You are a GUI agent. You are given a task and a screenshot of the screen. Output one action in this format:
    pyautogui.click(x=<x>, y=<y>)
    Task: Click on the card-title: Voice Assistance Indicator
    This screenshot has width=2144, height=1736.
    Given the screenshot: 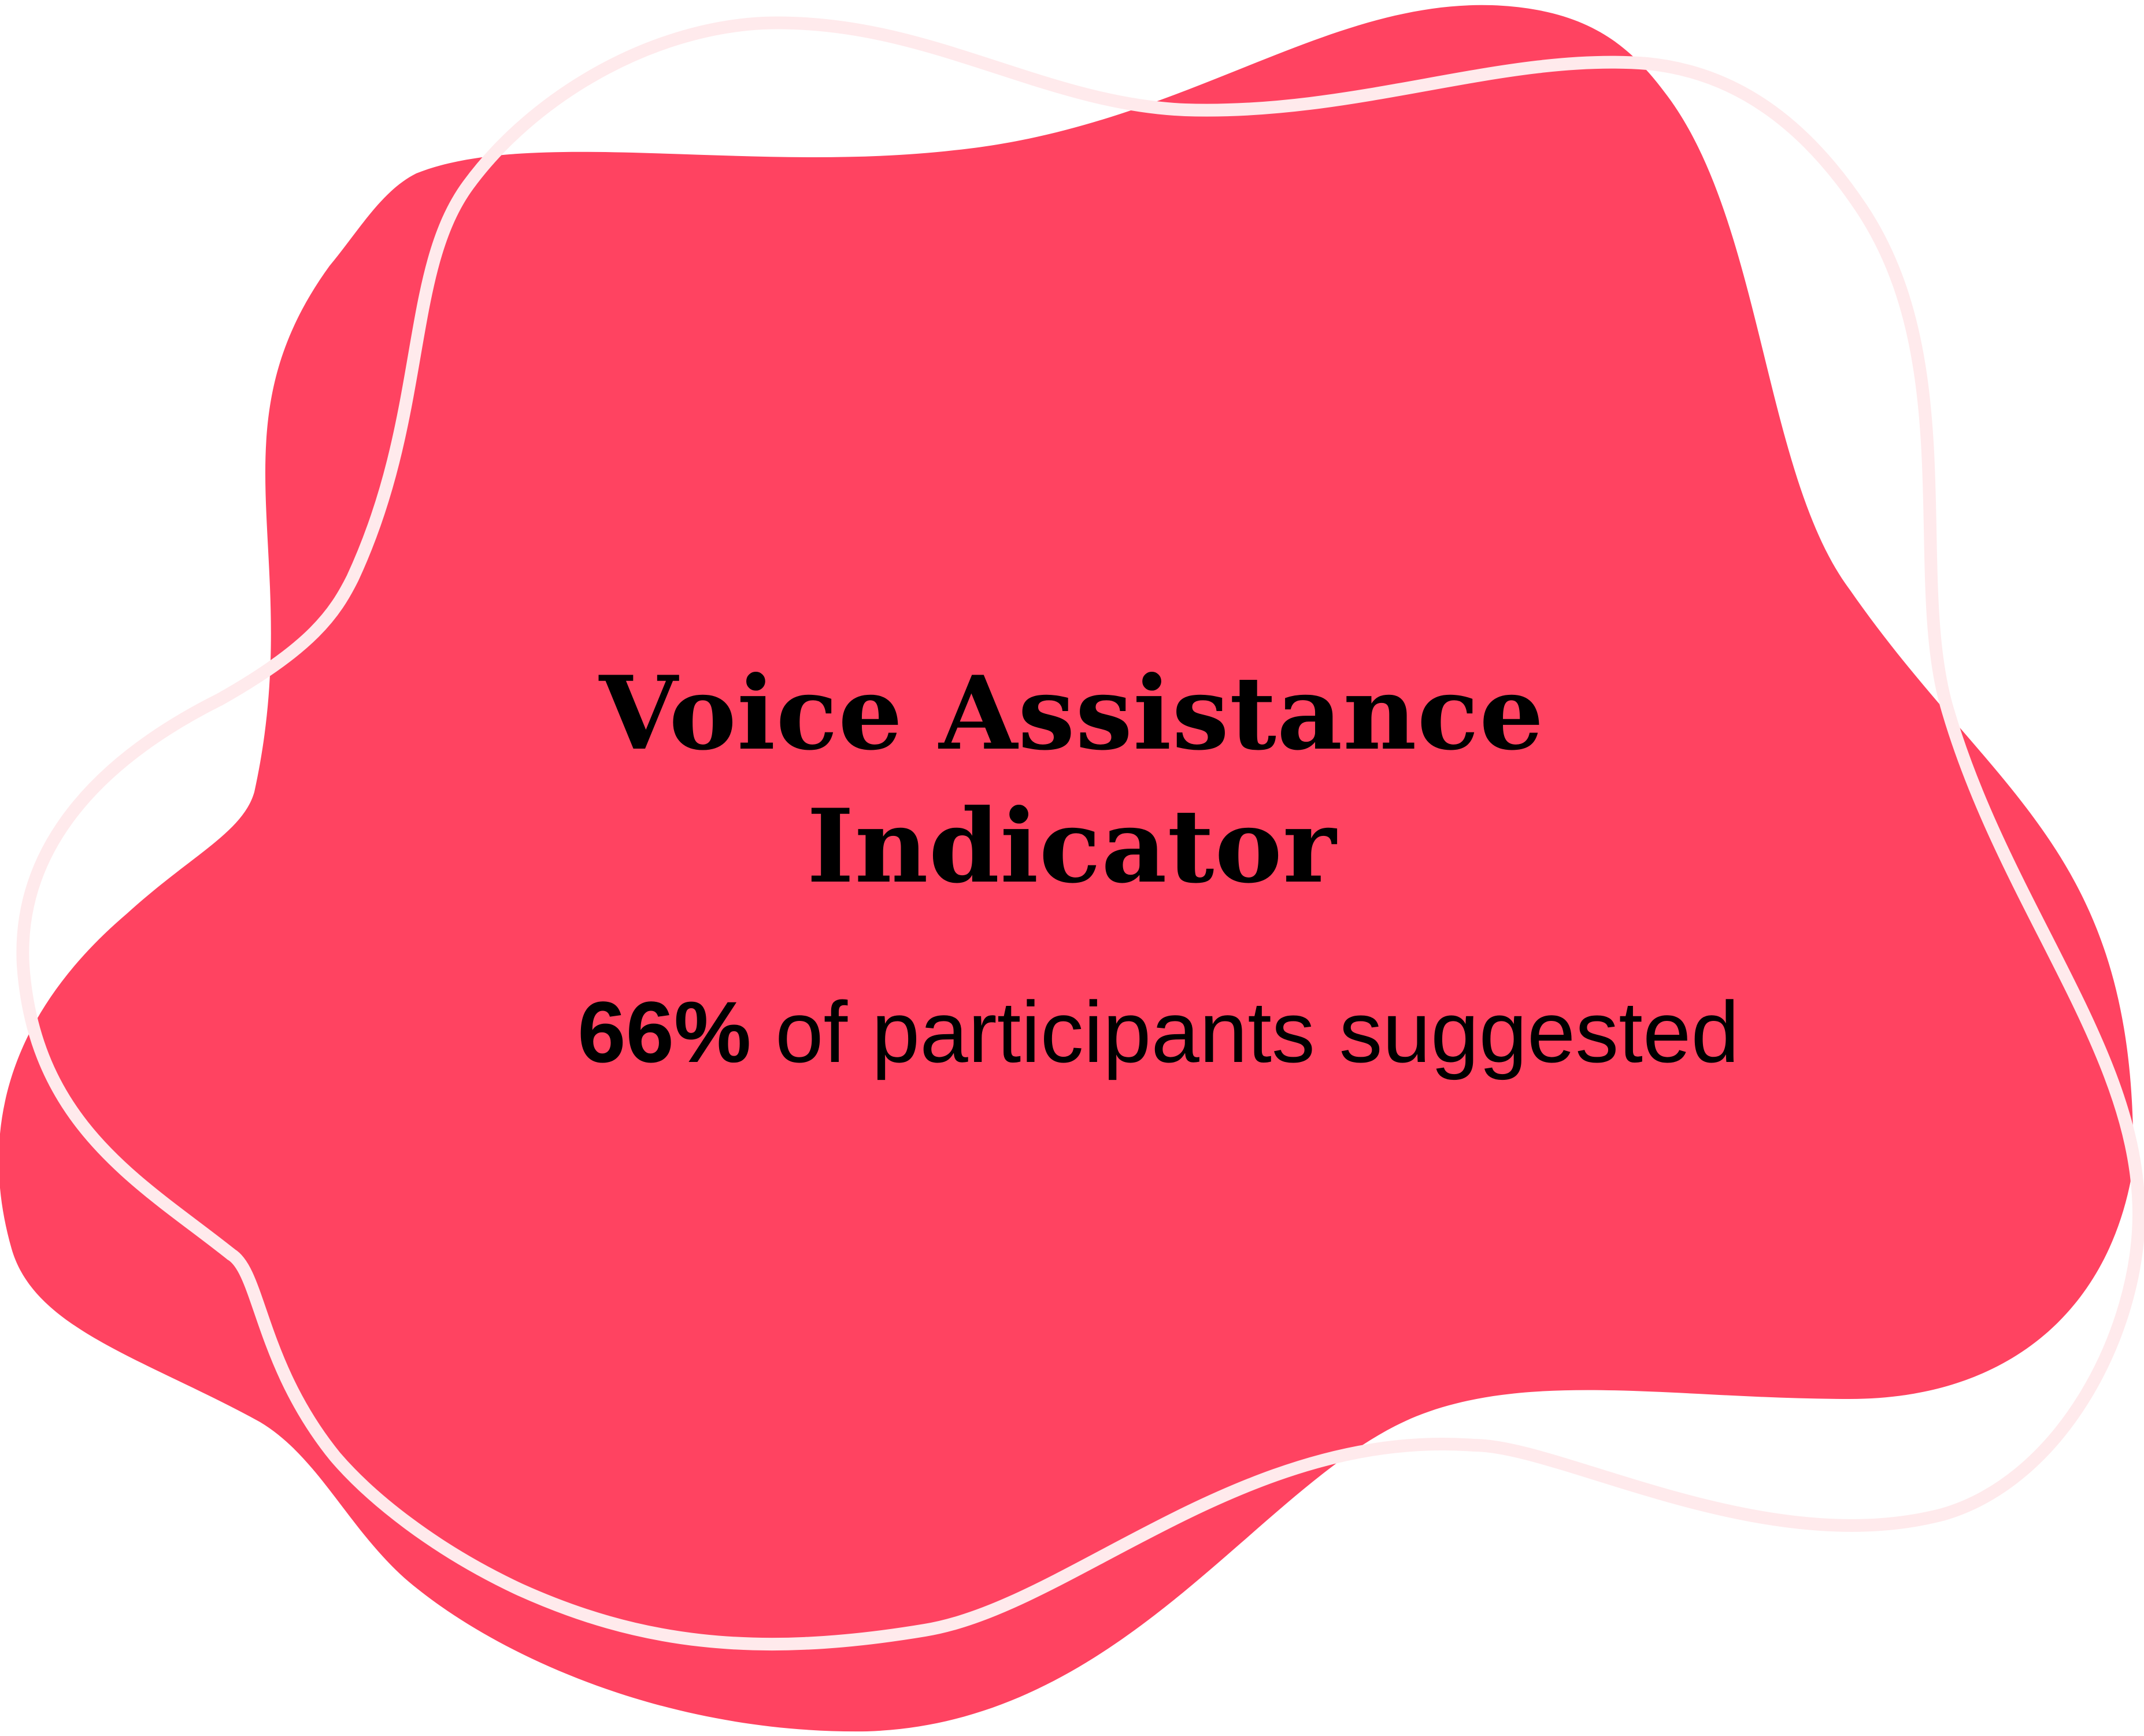 What is the action you would take?
    pyautogui.click(x=1072, y=780)
    